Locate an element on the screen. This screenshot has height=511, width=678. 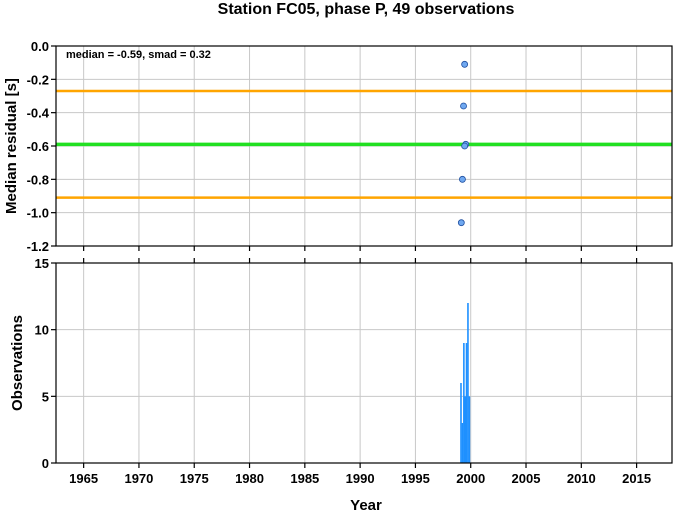
y-tick-label: -0.2 is located at coordinates (38, 79).